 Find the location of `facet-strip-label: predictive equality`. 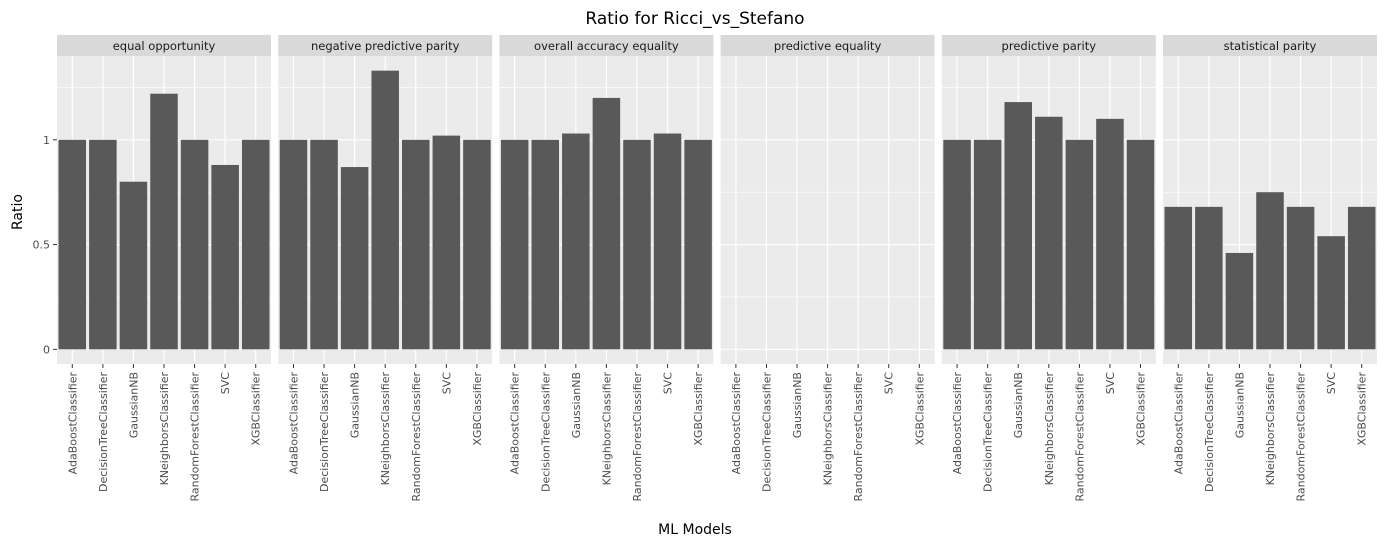

facet-strip-label: predictive equality is located at coordinates (828, 46).